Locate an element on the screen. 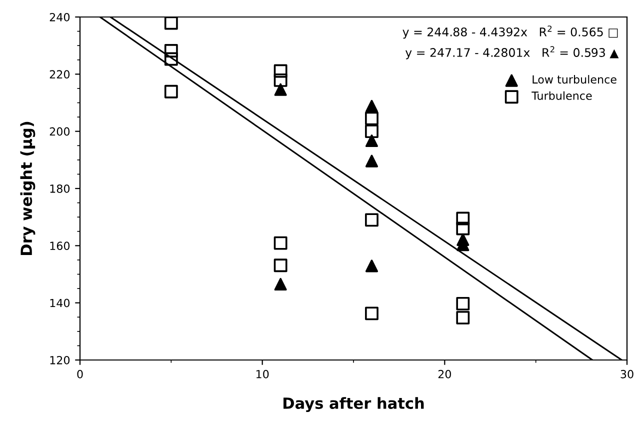 The image size is (634, 424). legend-label: Turbulence is located at coordinates (562, 95).